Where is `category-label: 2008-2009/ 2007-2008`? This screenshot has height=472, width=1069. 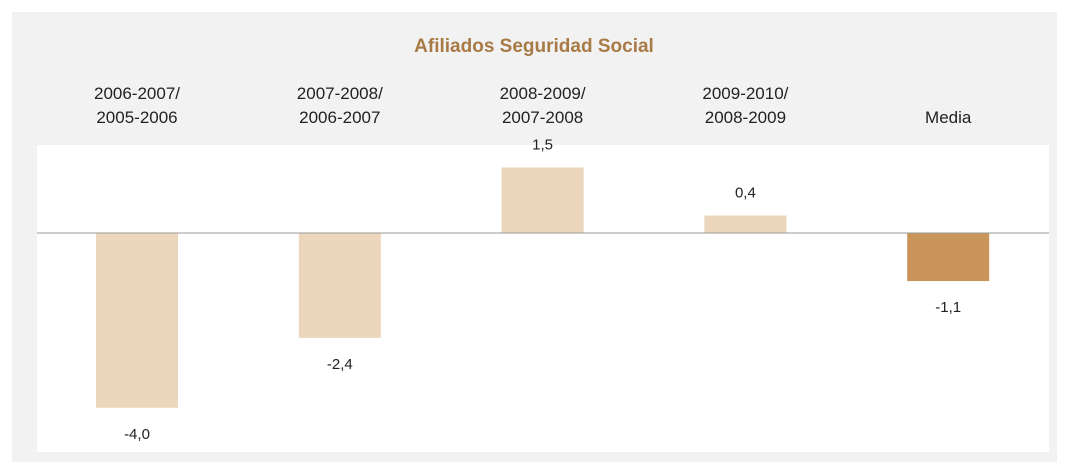
category-label: 2008-2009/ 2007-2008 is located at coordinates (542, 105).